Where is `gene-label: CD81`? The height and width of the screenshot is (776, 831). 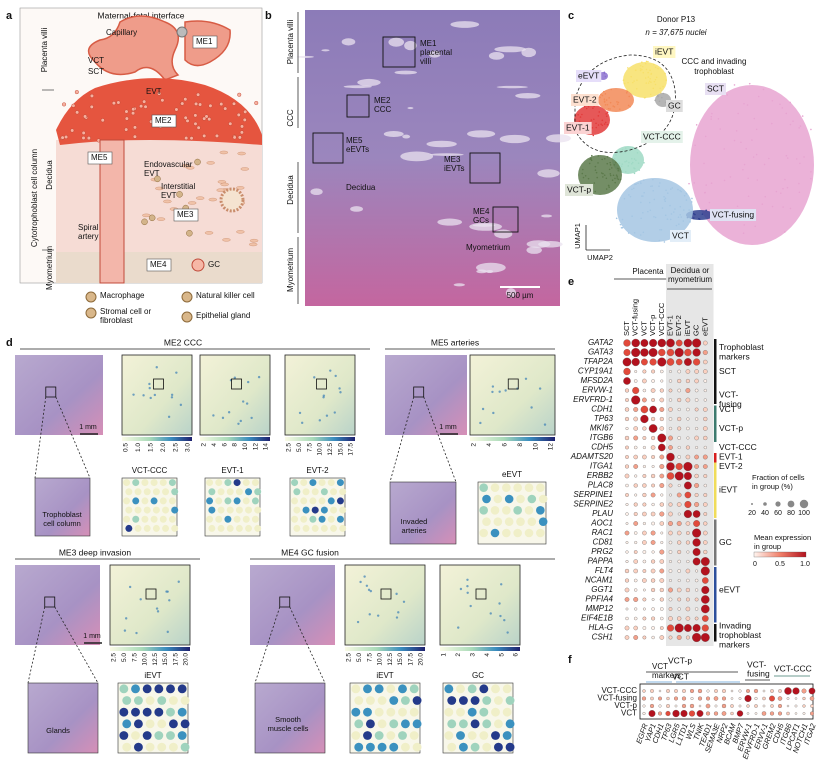 gene-label: CD81 is located at coordinates (603, 542).